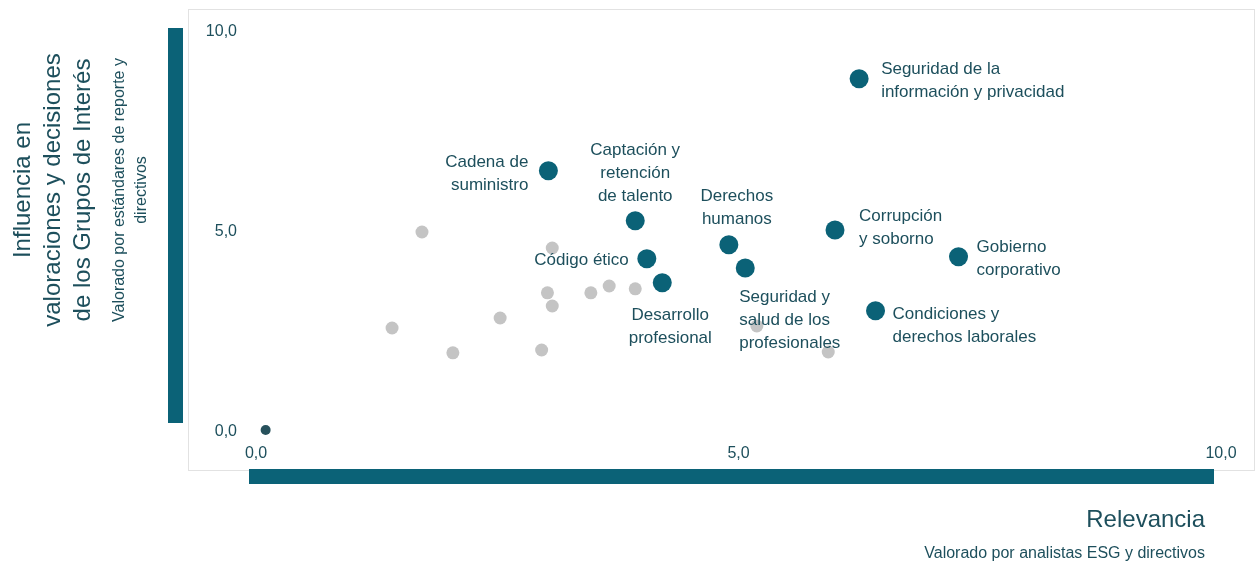  Describe the element at coordinates (129, 190) in the screenshot. I see `text: Valorado por estándares de reporte y directivos` at that location.